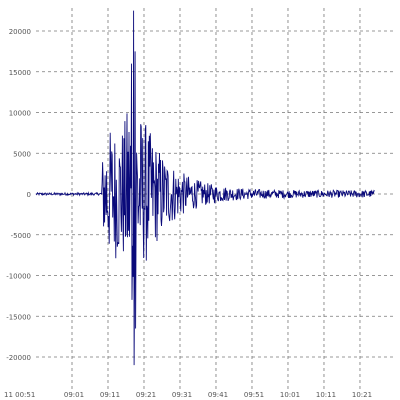  Describe the element at coordinates (290, 395) in the screenshot. I see `x-tick-label: 10:01` at that location.